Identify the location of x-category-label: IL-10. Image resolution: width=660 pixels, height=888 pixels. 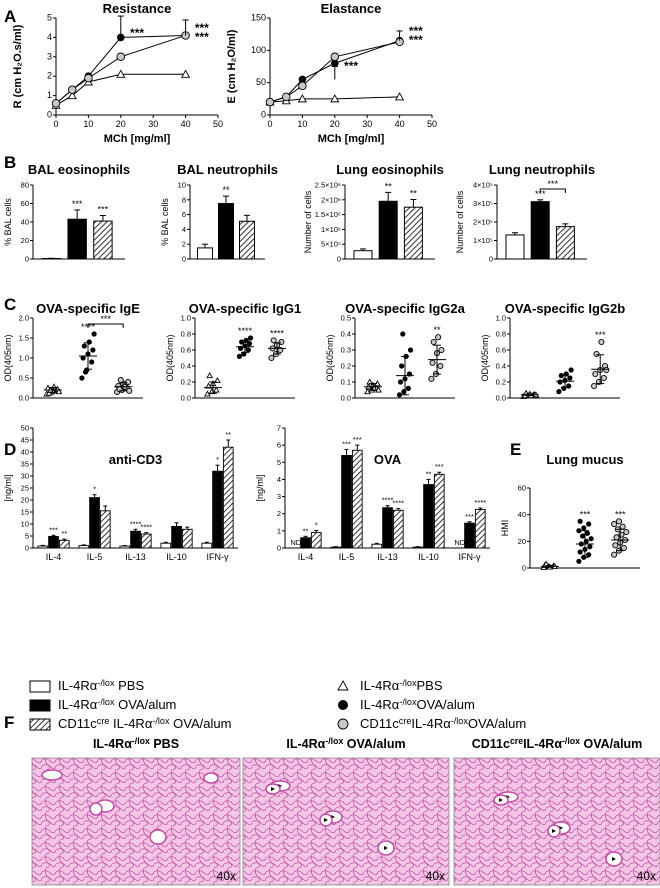
(176, 557).